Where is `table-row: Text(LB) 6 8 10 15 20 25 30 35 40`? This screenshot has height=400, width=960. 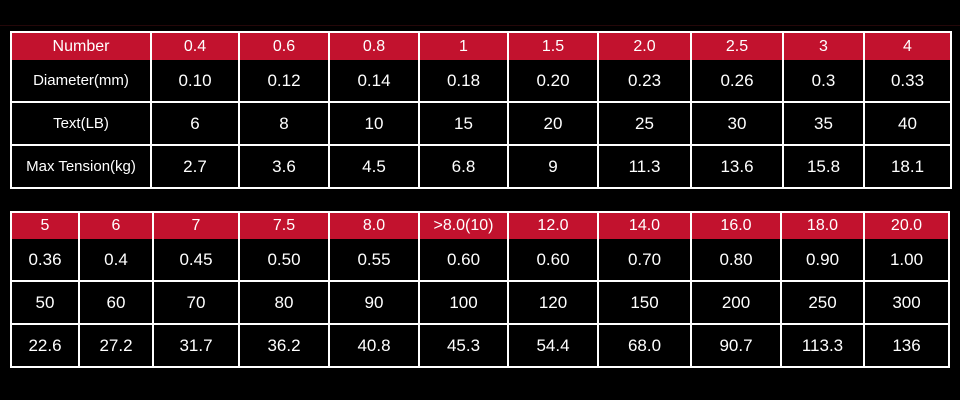 table-row: Text(LB) 6 8 10 15 20 25 30 35 40 is located at coordinates (481, 123).